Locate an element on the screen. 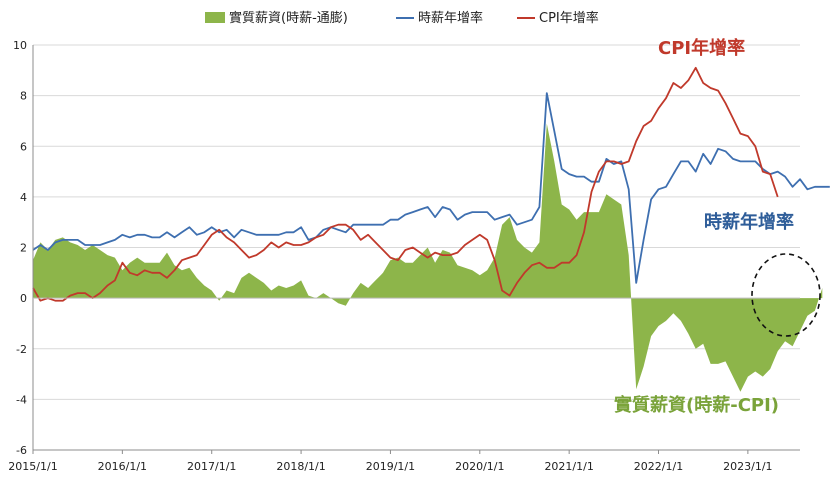  y-tick-label: -6 is located at coordinates (21, 450).